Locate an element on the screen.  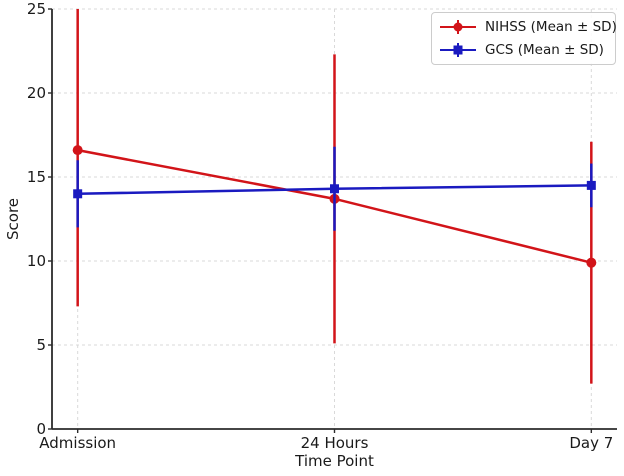
legend-label: GCS (Mean ± SD) is located at coordinates (544, 50).